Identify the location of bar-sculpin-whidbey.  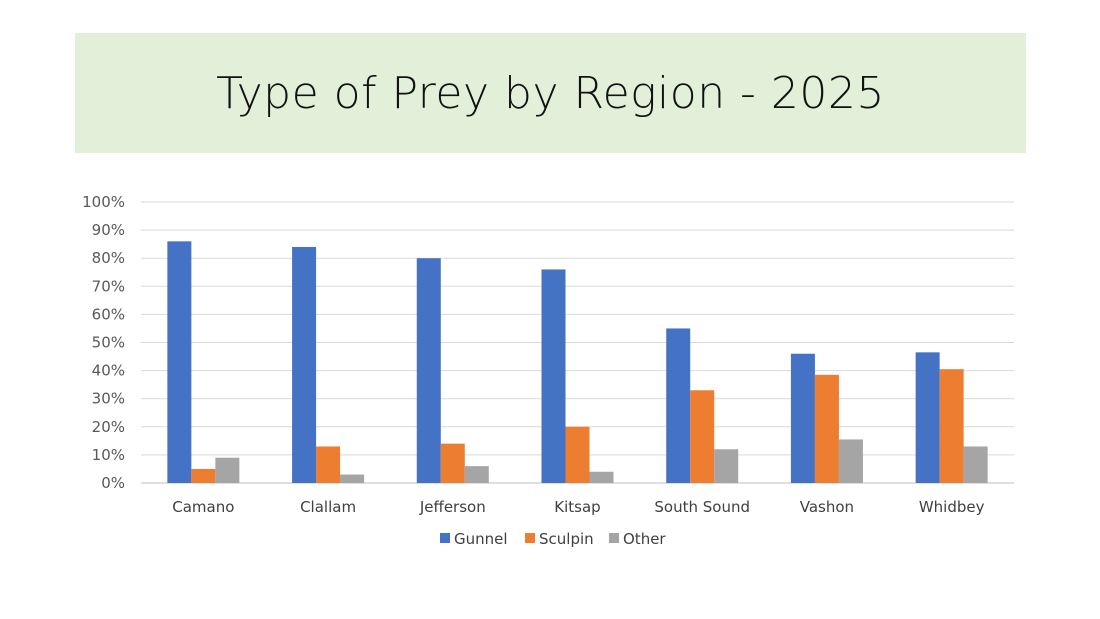
(951, 426).